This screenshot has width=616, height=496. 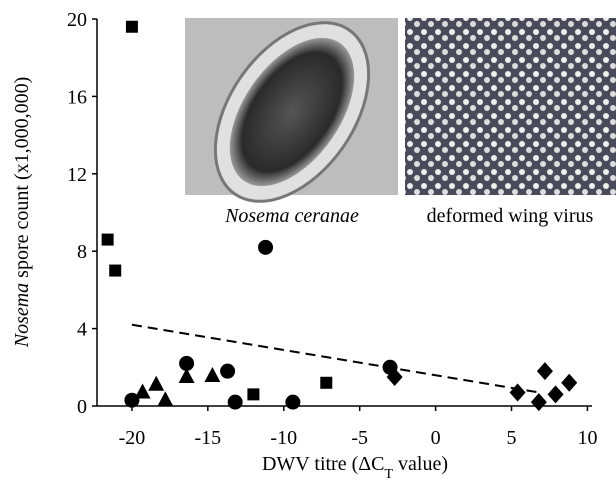 I want to click on x-label-part: DWV titre (ΔC, so click(x=323, y=464).